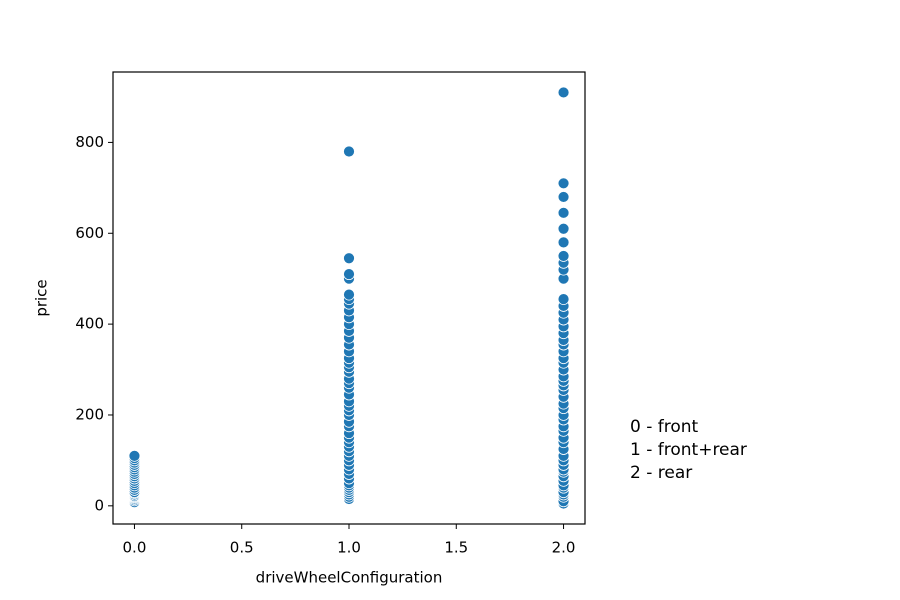  What do you see at coordinates (89, 233) in the screenshot?
I see `y-tick-label: 600` at bounding box center [89, 233].